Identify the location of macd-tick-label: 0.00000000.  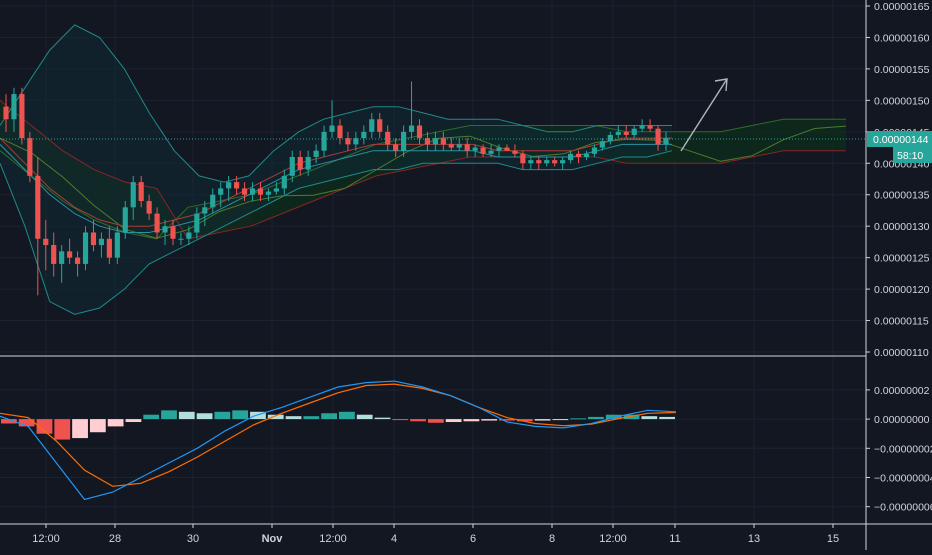
(902, 420).